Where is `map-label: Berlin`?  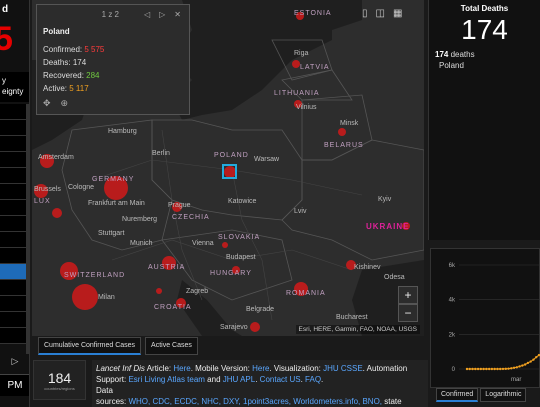
map-label: Berlin is located at coordinates (161, 153).